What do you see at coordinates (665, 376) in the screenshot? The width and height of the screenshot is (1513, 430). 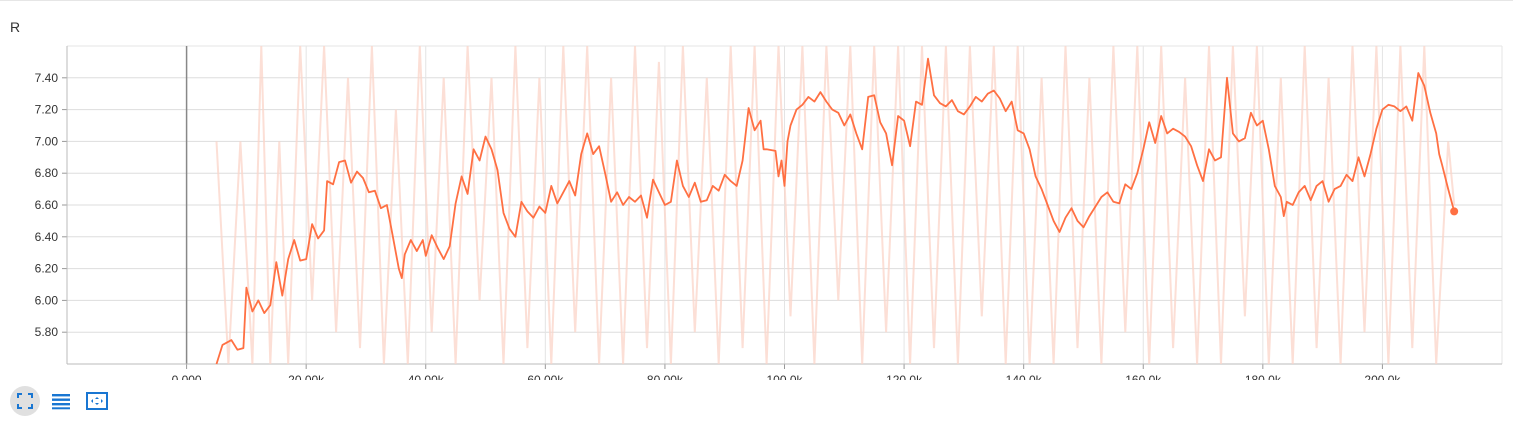 I see `x-tick-label: 80.00k` at bounding box center [665, 376].